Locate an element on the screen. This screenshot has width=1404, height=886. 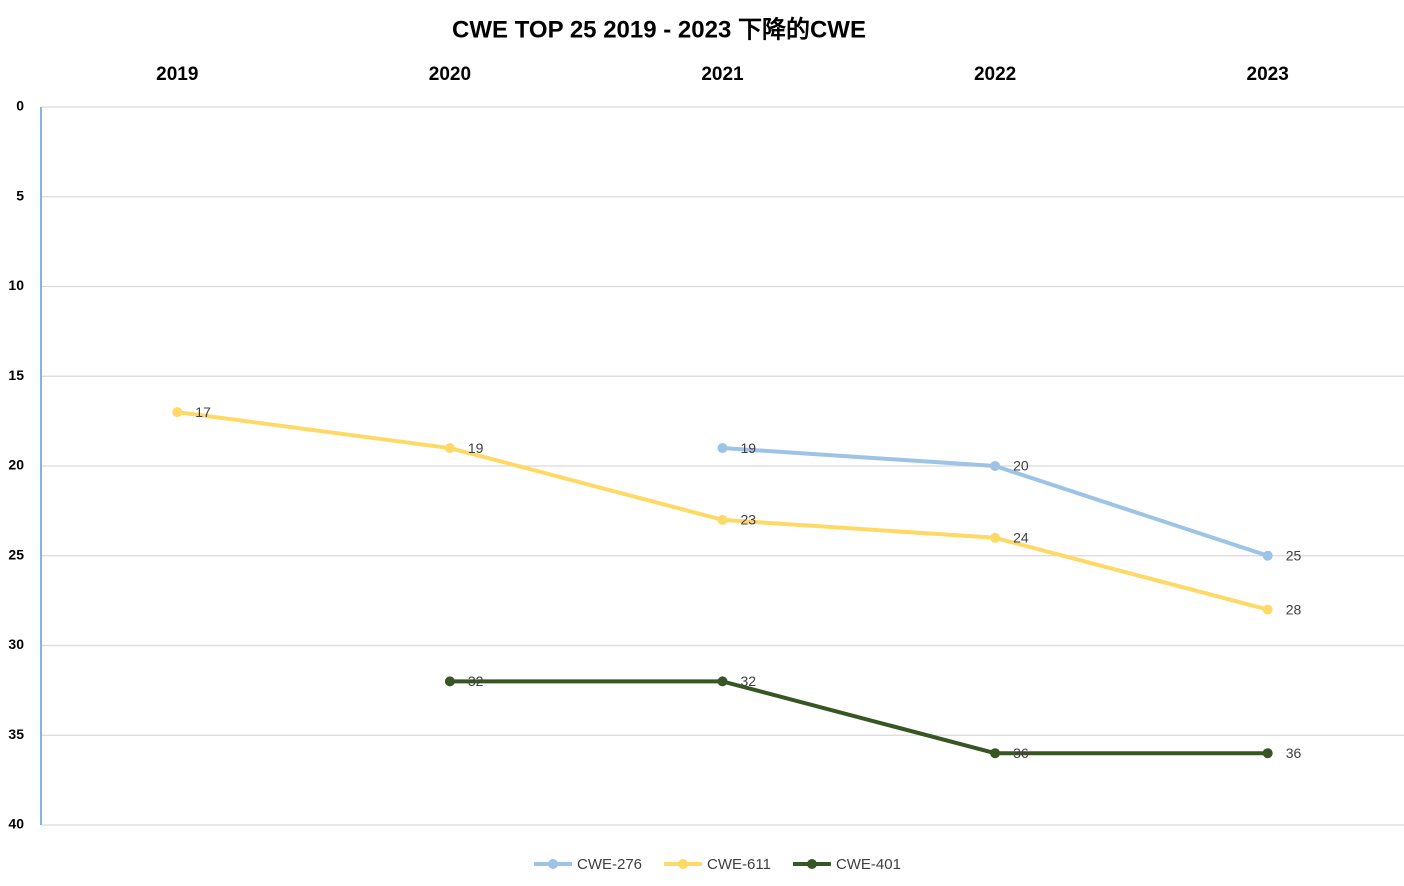
data-label: 28 is located at coordinates (1294, 609).